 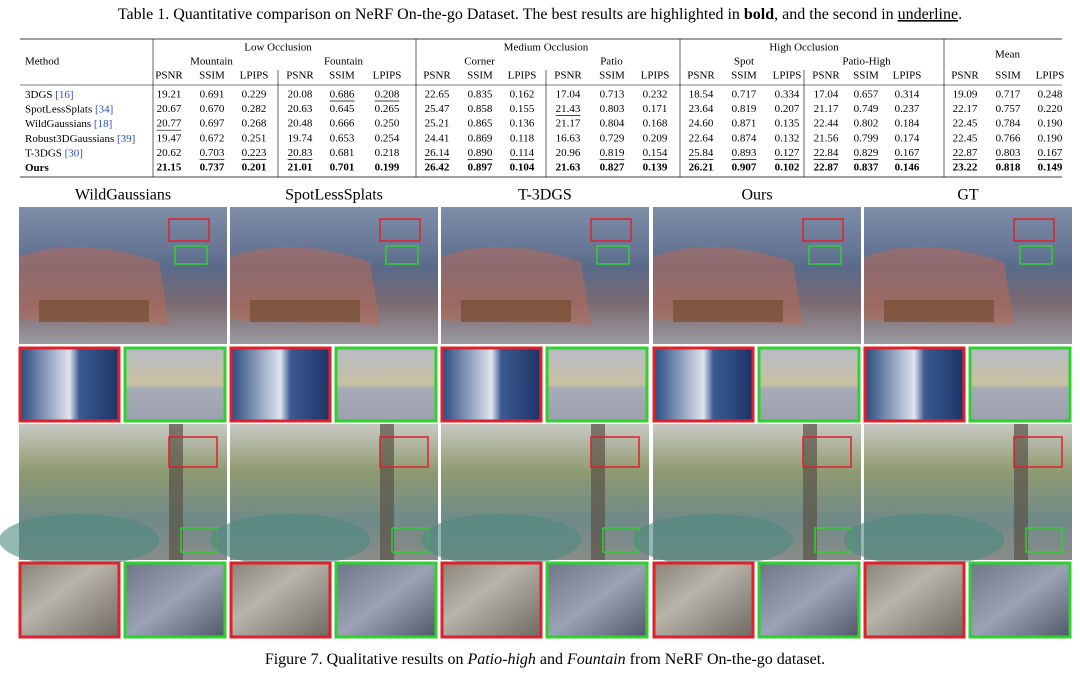 I want to click on table-cell: 18.54, so click(x=701, y=95).